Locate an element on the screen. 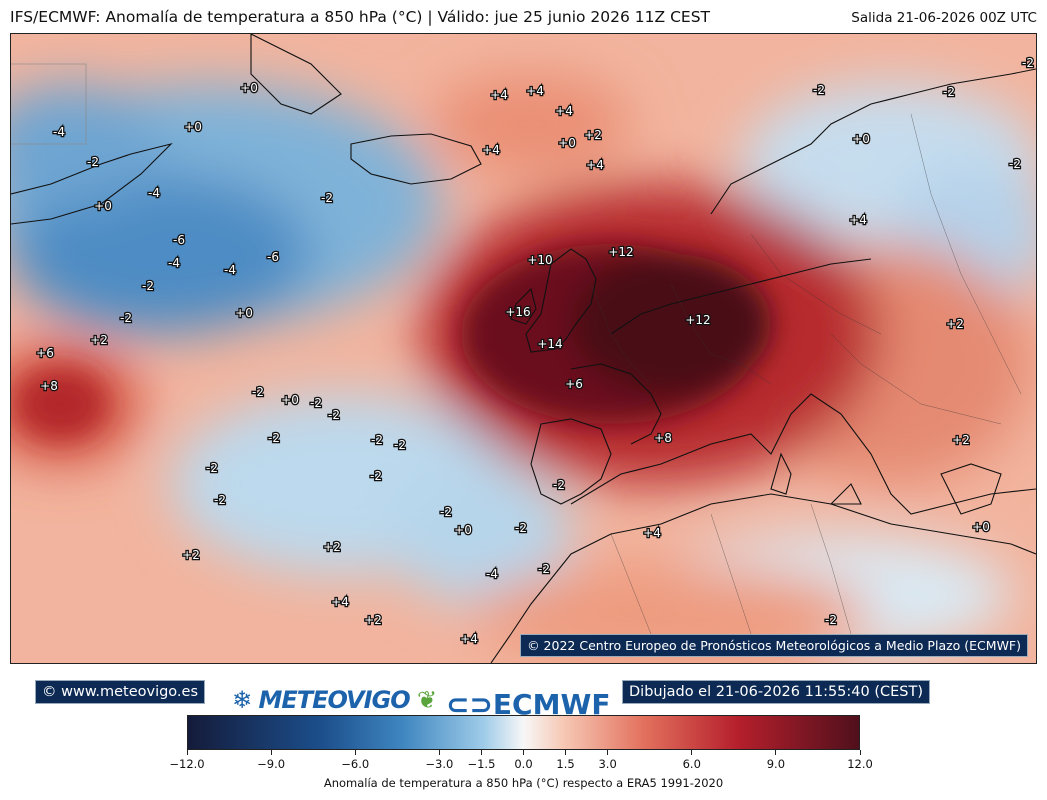 This screenshot has width=1047, height=800. colorbar-tick-label: 3.0 is located at coordinates (607, 764).